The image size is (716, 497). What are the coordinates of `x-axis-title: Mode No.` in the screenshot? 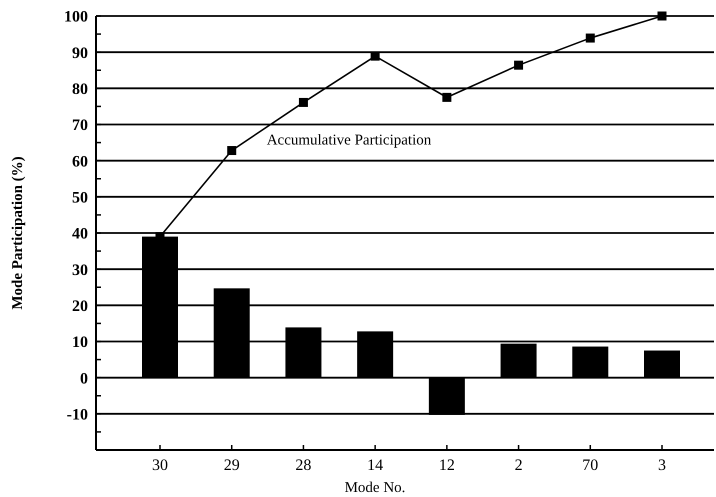 It's located at (375, 488).